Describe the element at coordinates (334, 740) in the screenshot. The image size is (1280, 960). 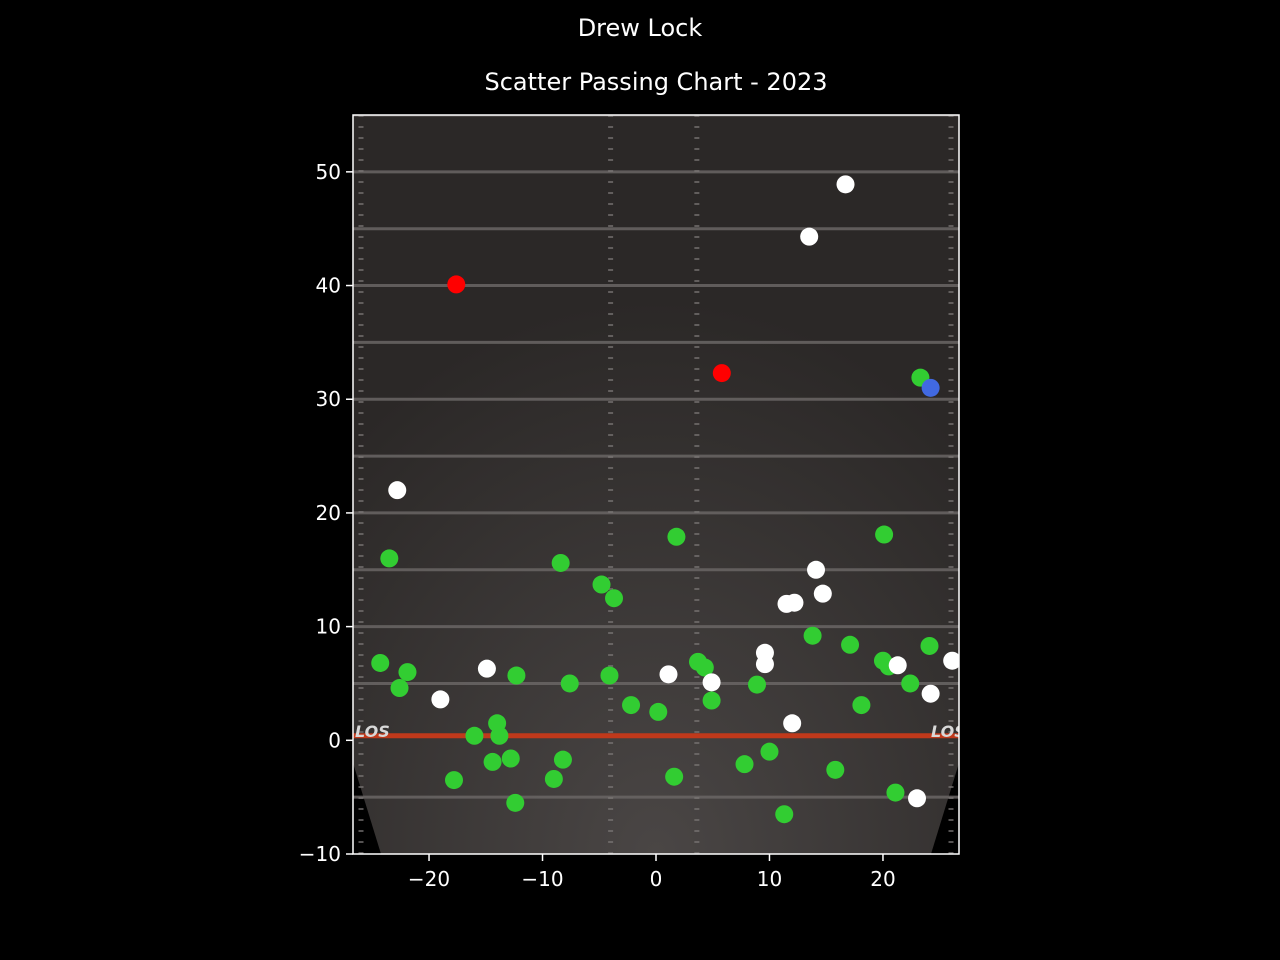
I see `y-tick-label: 0` at that location.